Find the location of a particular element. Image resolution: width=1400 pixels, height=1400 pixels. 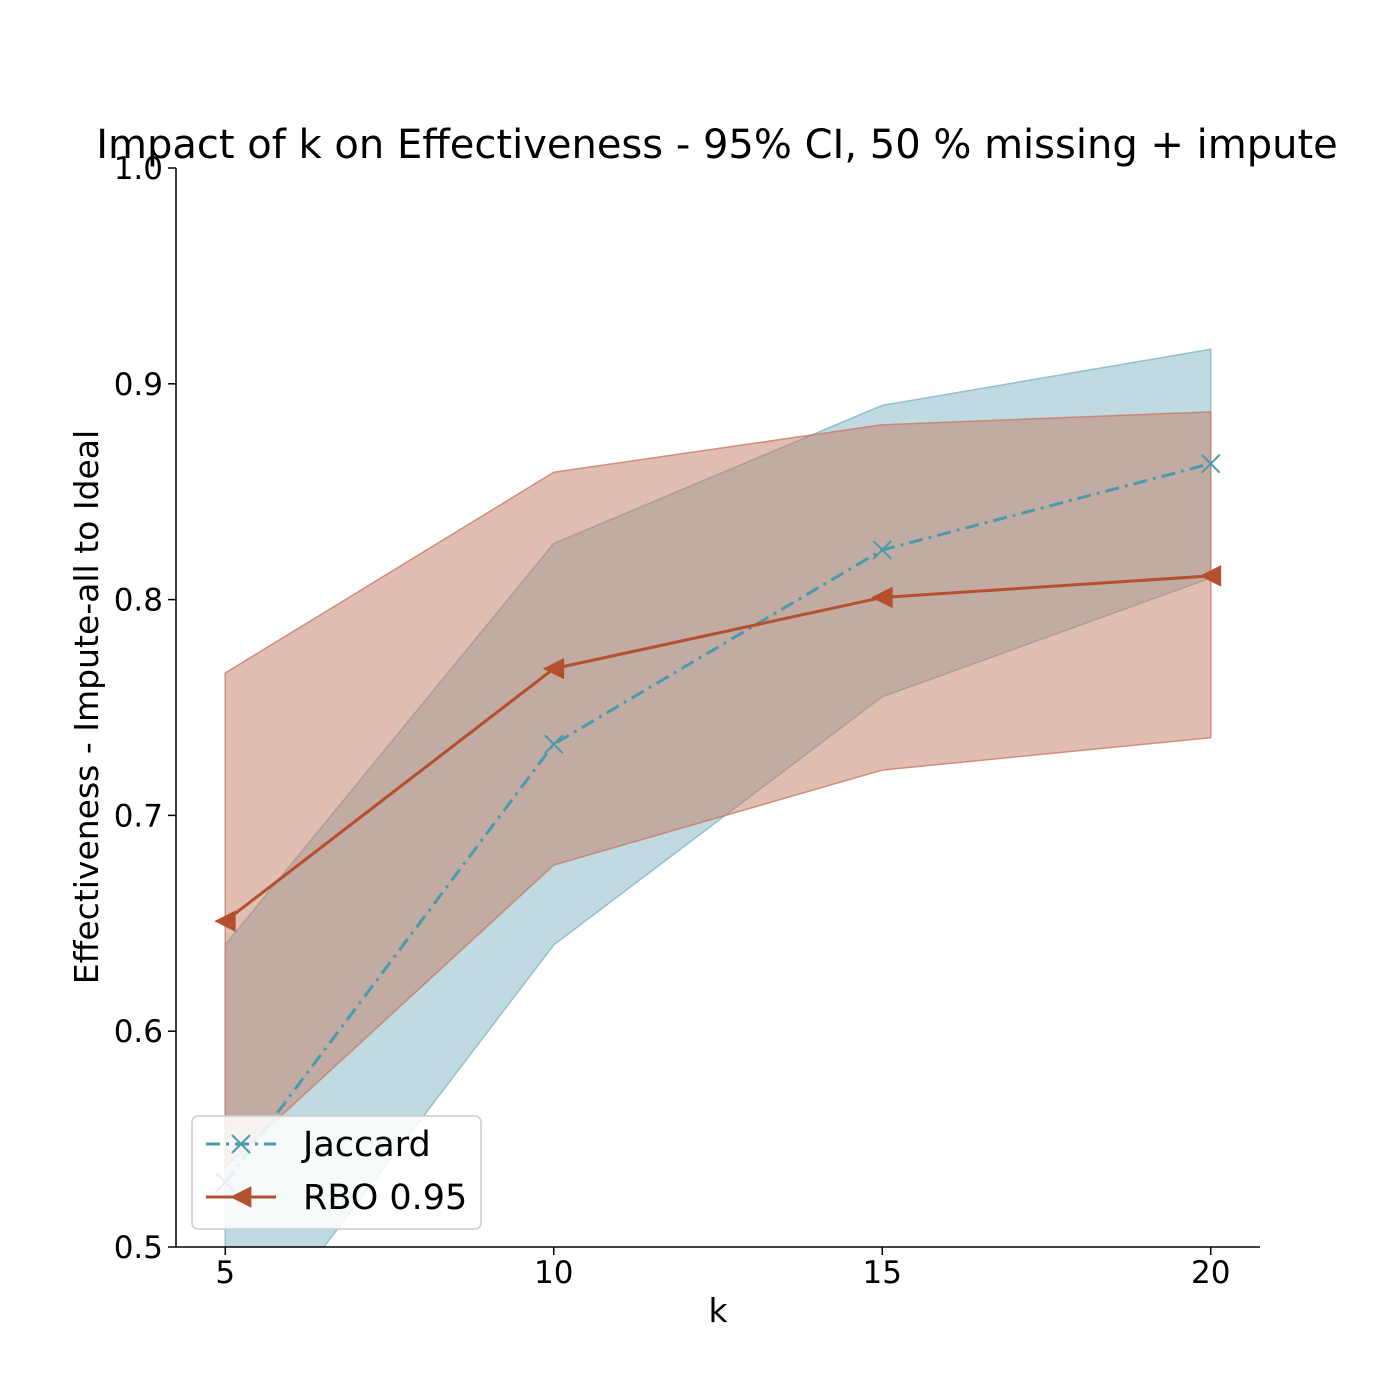

y-tick-label: 0.7 is located at coordinates (138, 816).